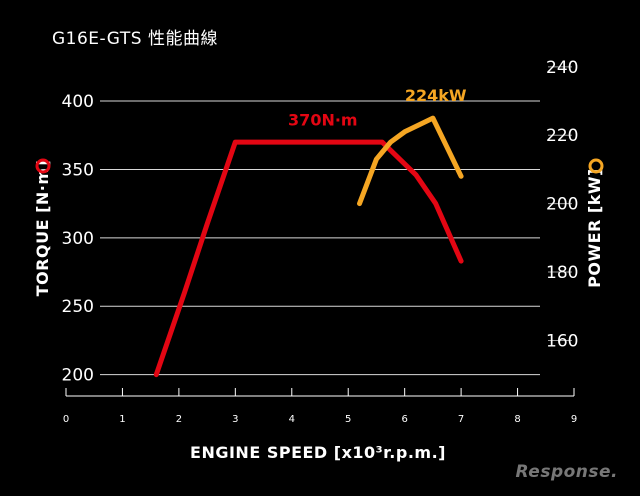  I want to click on left-tick-250: 250, so click(78, 307).